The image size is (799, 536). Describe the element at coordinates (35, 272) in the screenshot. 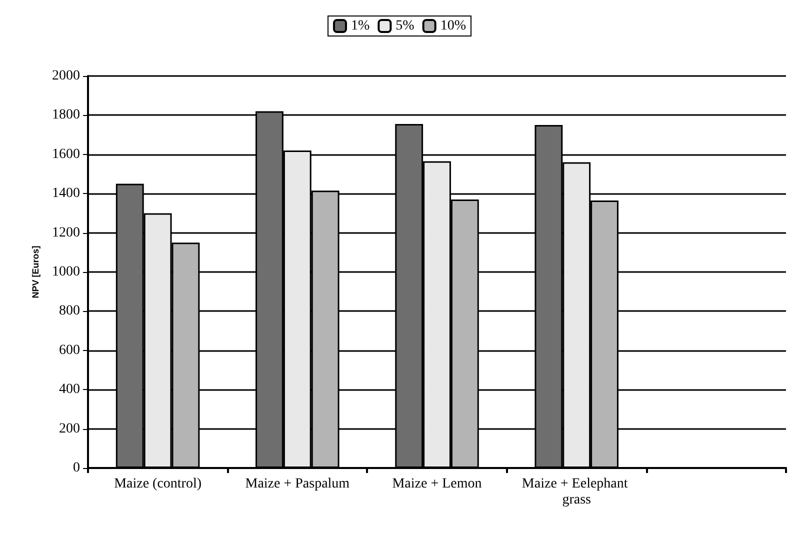

I see `y-axis-title: NPV [Euros]` at that location.